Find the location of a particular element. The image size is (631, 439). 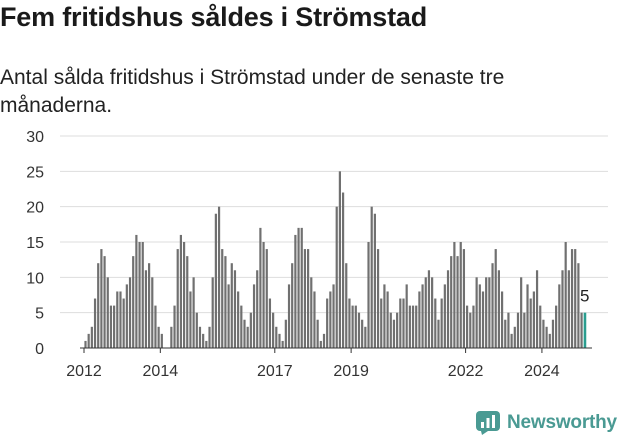

y-axis-tick-labels: 0 5 10 15 20 25 30 is located at coordinates (35, 243).